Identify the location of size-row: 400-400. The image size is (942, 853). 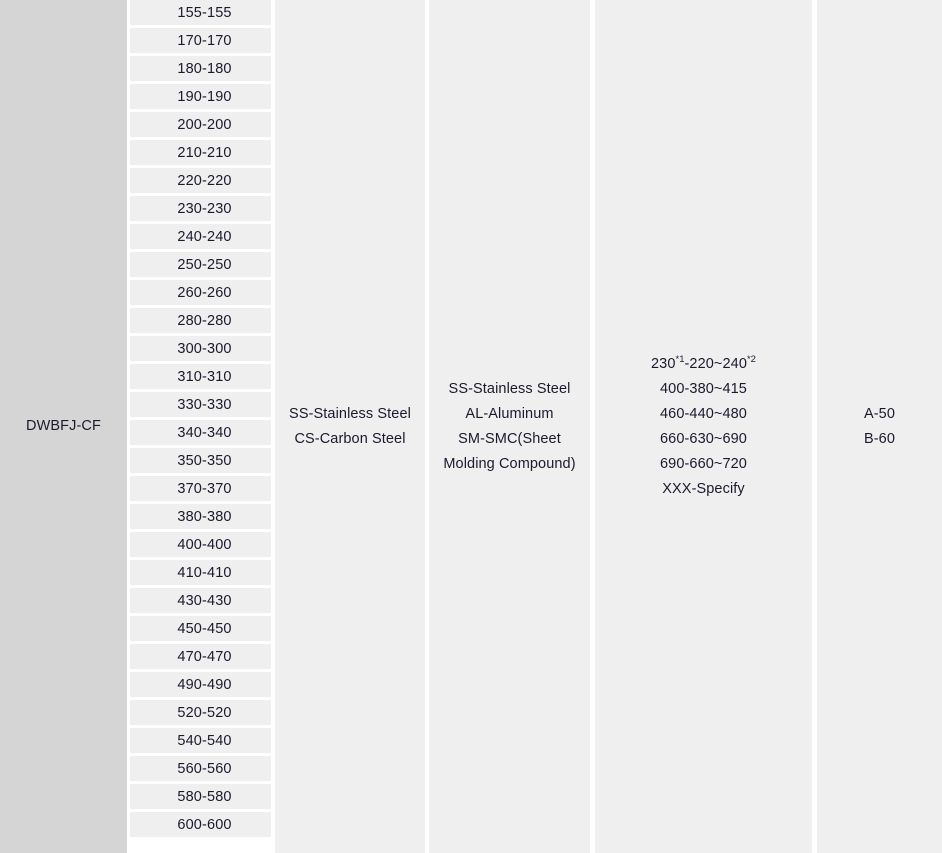
(200, 544).